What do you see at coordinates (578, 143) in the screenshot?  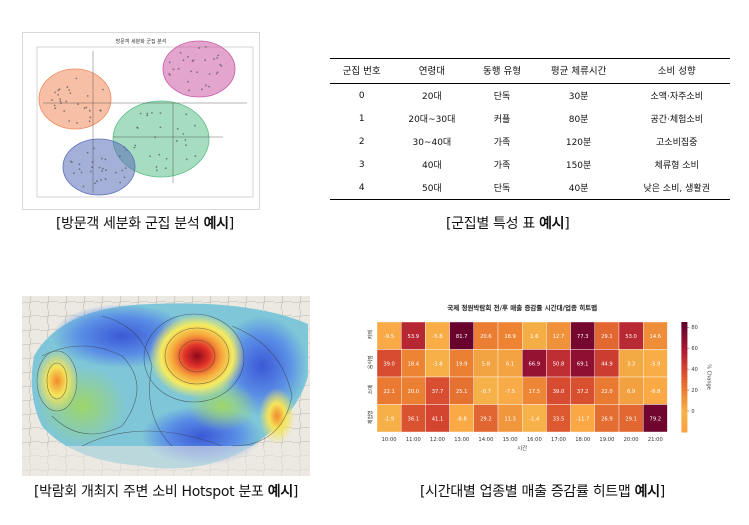 I see `table-cell: 120분` at bounding box center [578, 143].